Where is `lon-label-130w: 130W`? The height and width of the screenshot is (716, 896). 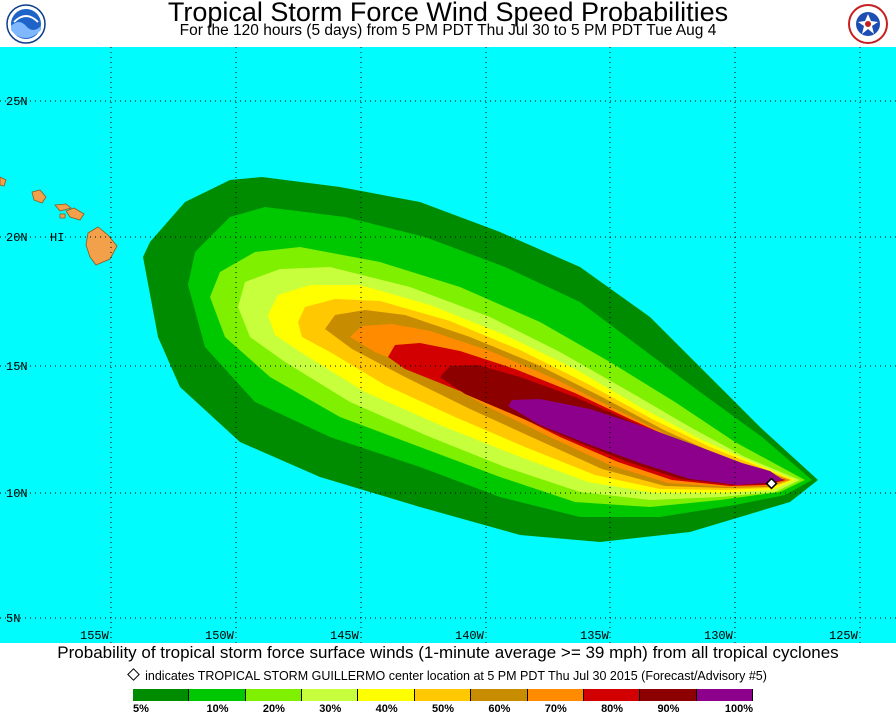
lon-label-130w: 130W is located at coordinates (719, 636).